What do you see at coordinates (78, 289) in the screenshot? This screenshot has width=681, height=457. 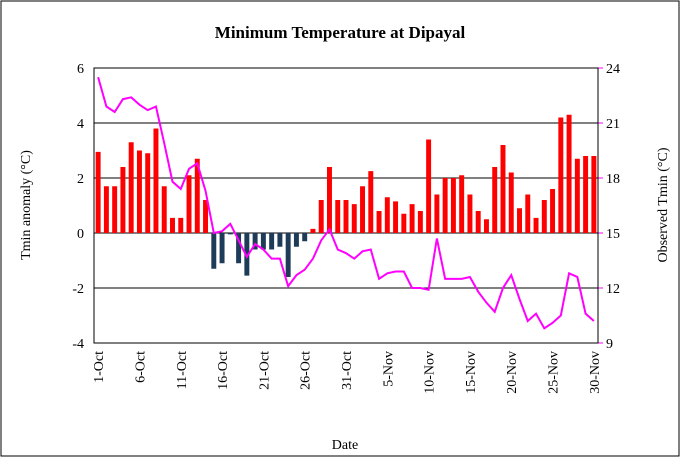 I see `y-tick-label: -2` at bounding box center [78, 289].